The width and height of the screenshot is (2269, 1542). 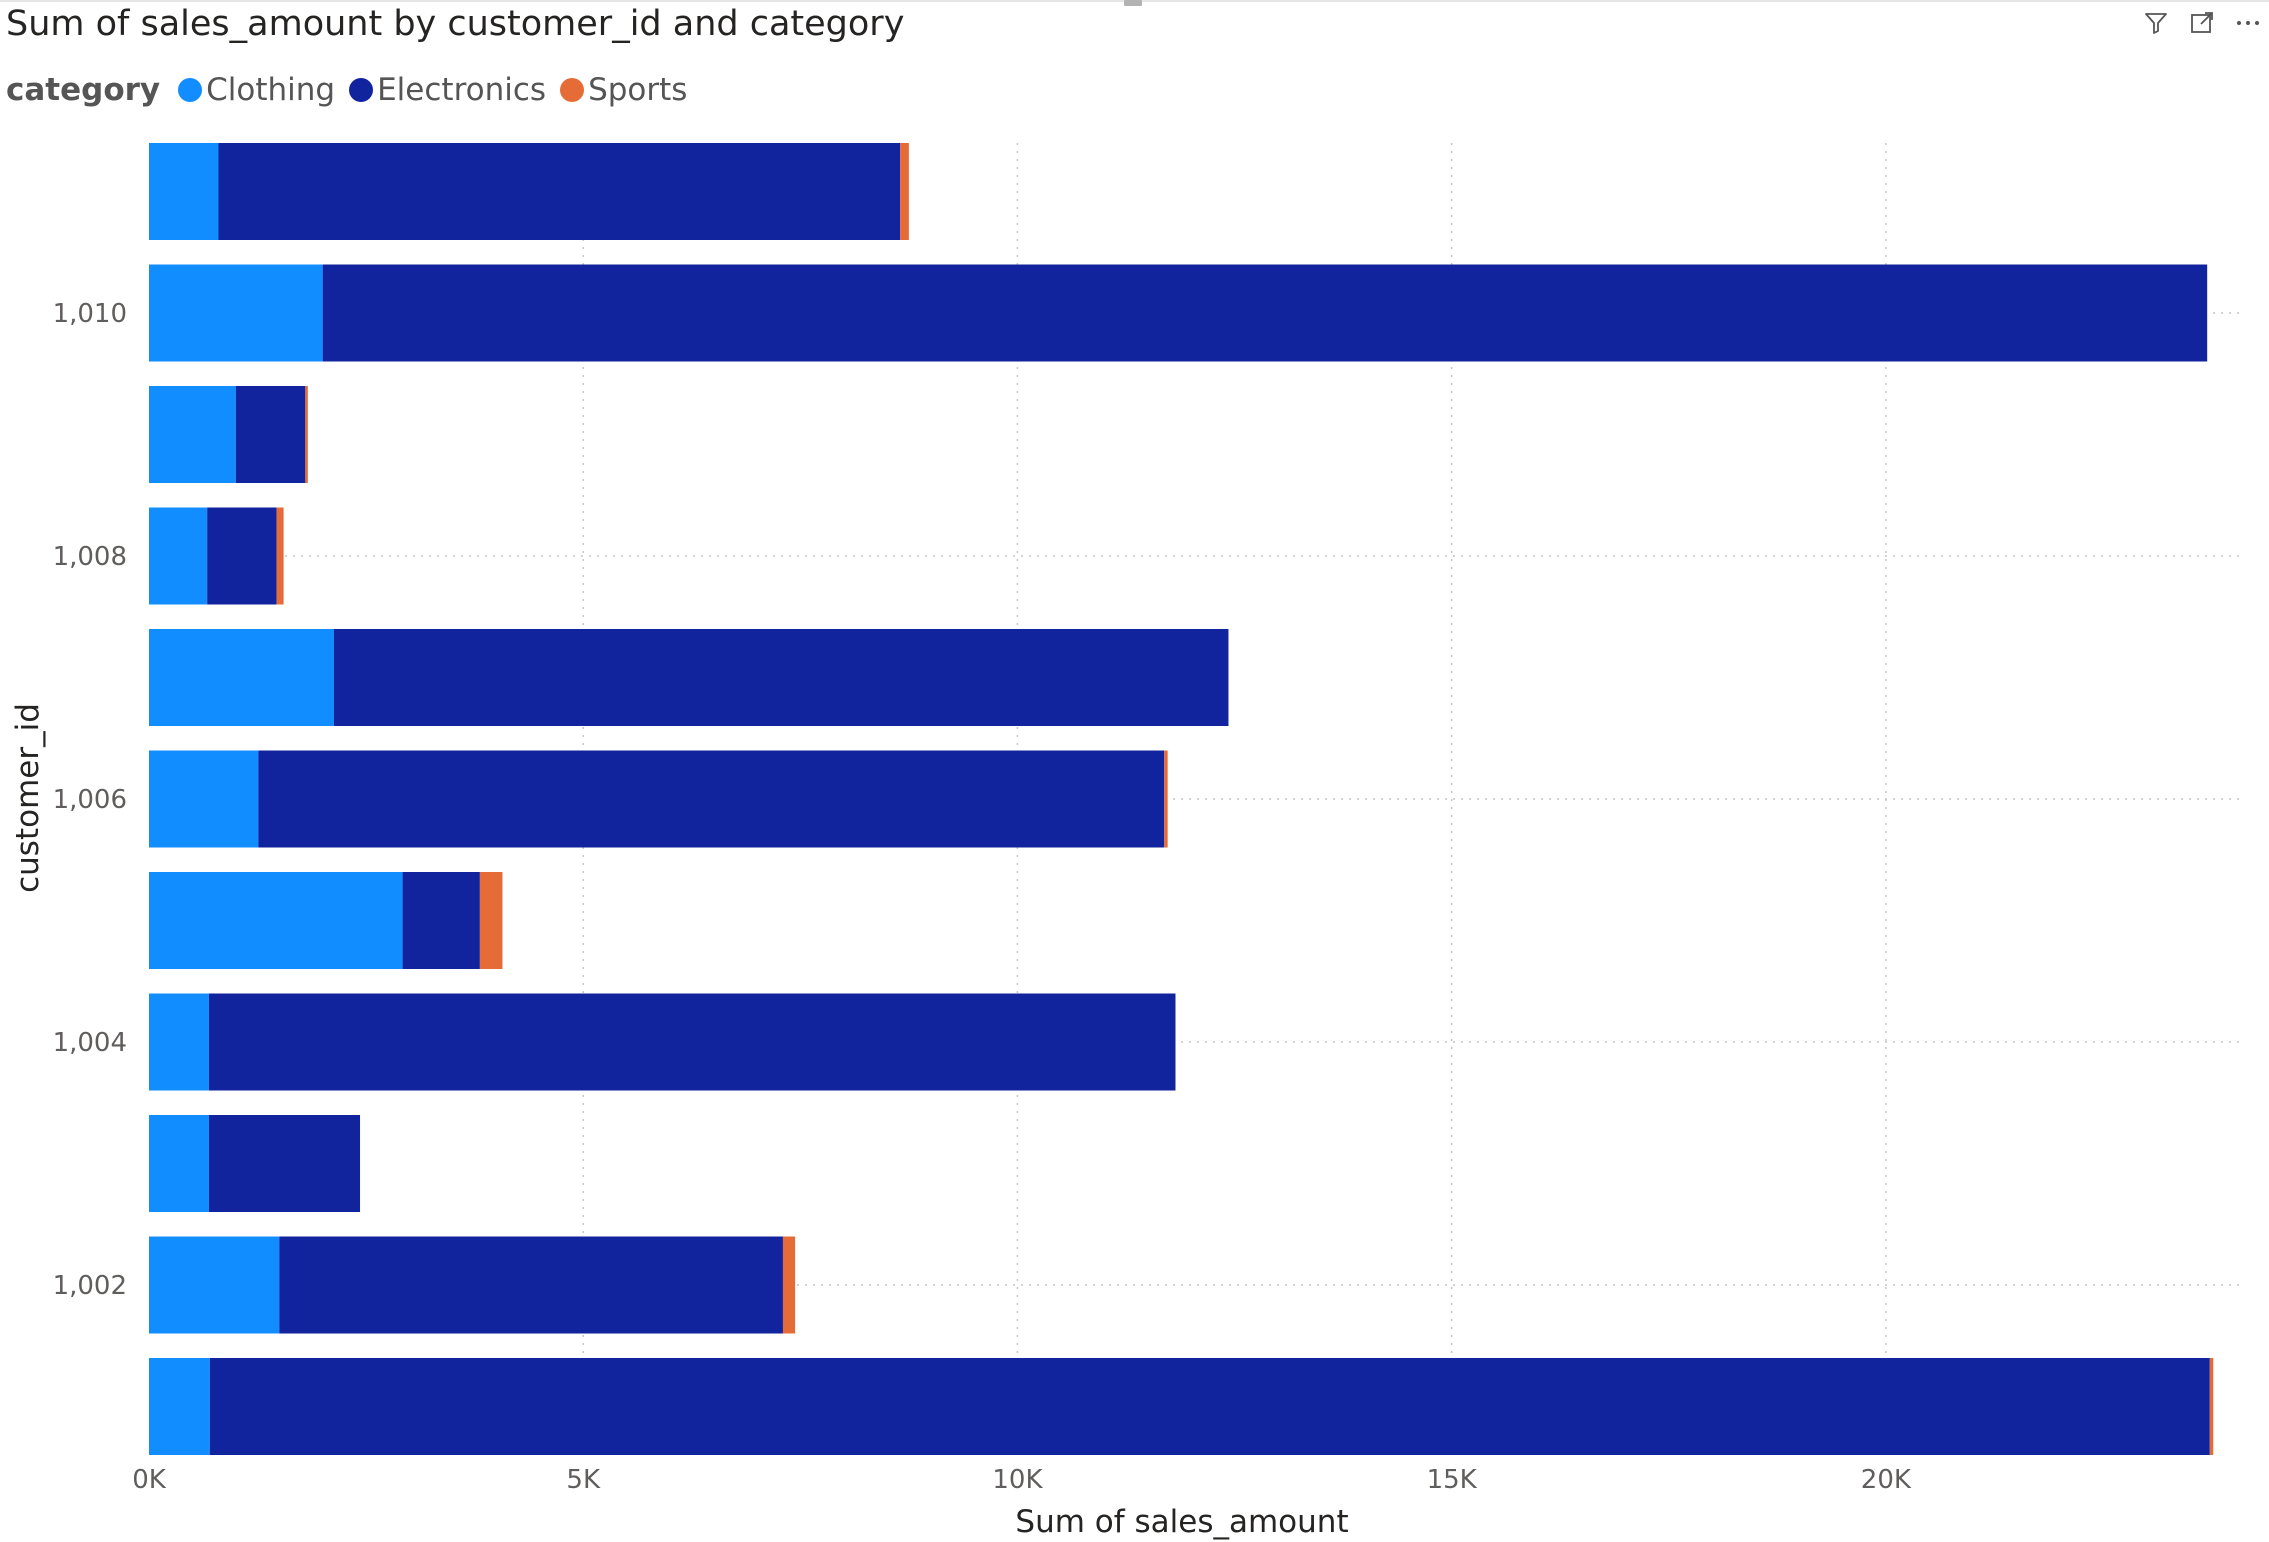 What do you see at coordinates (271, 90) in the screenshot?
I see `legend-label-clothing: Clothing` at bounding box center [271, 90].